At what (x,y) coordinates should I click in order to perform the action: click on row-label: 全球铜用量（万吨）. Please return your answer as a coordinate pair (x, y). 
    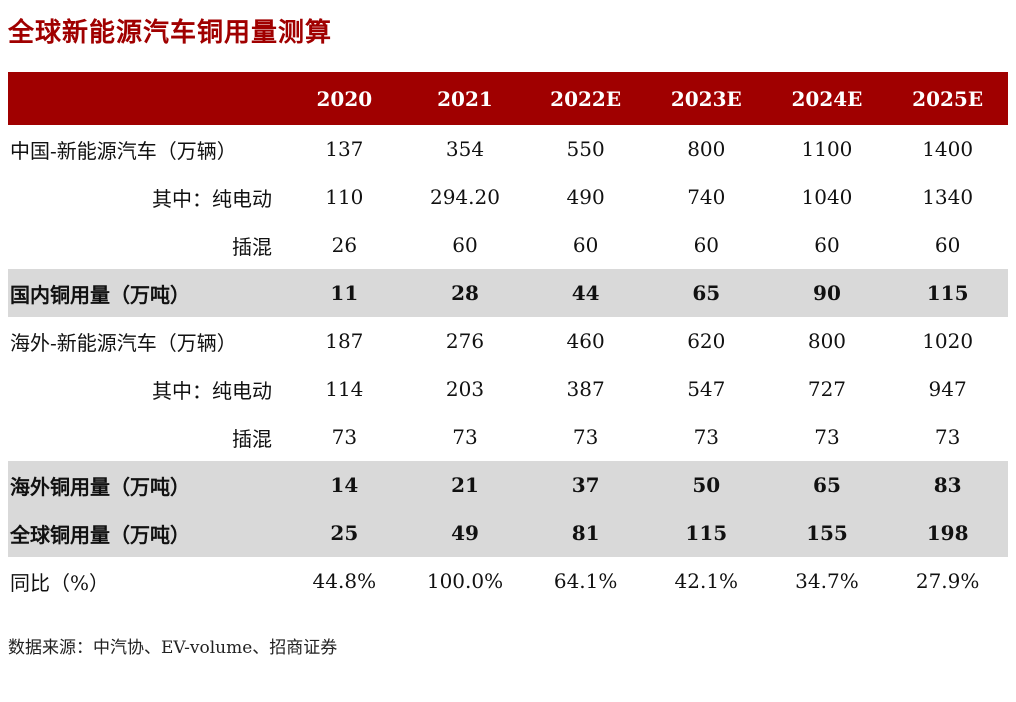
    Looking at the image, I should click on (146, 533).